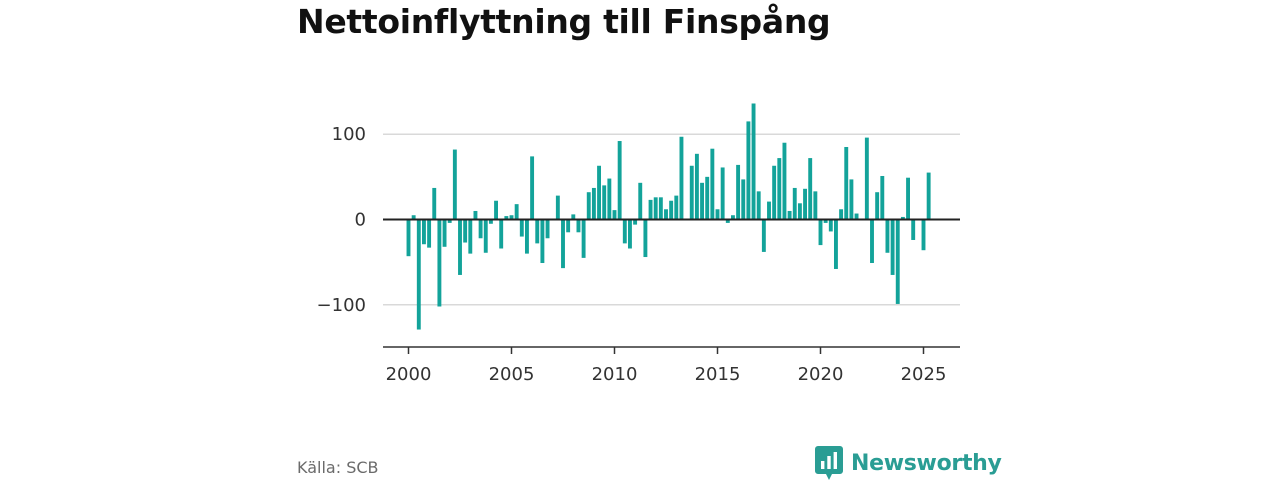 The width and height of the screenshot is (1280, 480). Describe the element at coordinates (821, 374) in the screenshot. I see `x-tick-label: 2020` at that location.